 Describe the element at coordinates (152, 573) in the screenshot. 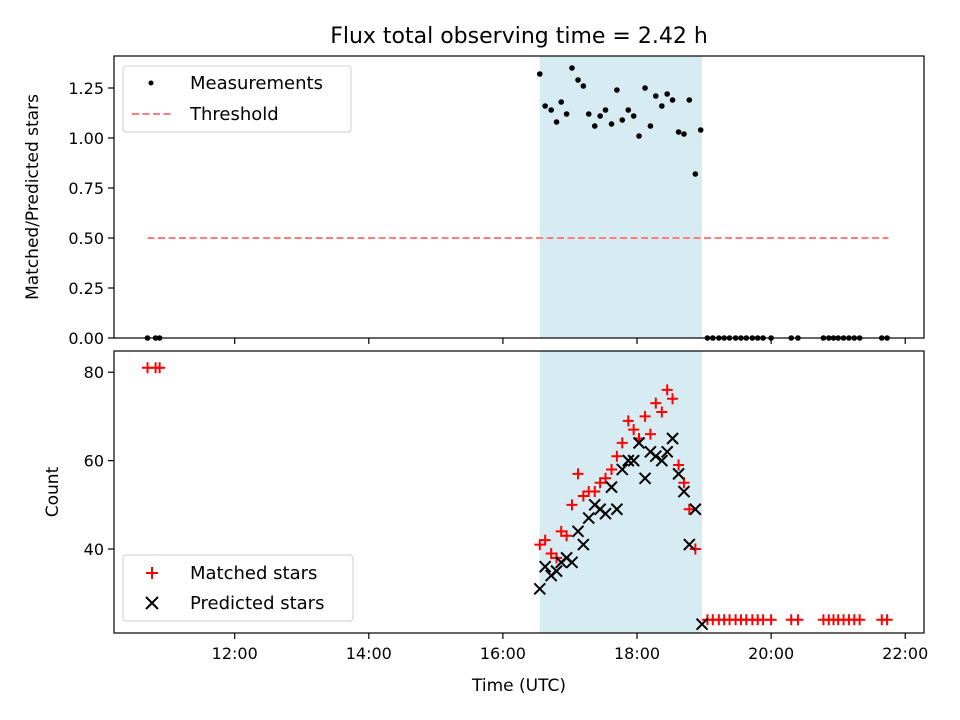

I see `legend-matched-marker` at that location.